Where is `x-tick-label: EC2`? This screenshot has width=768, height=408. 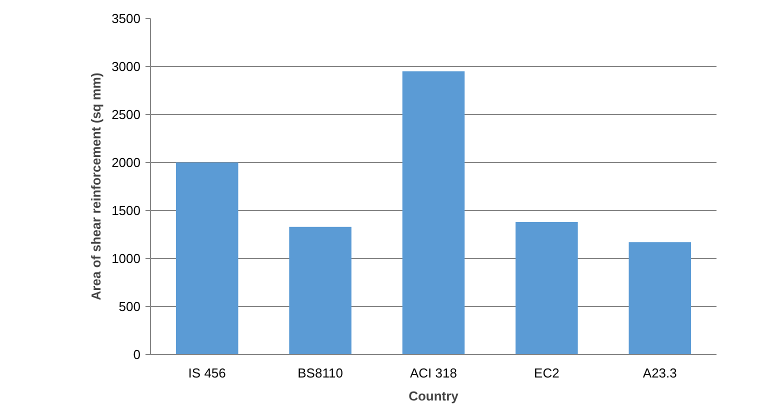 x-tick-label: EC2 is located at coordinates (547, 373).